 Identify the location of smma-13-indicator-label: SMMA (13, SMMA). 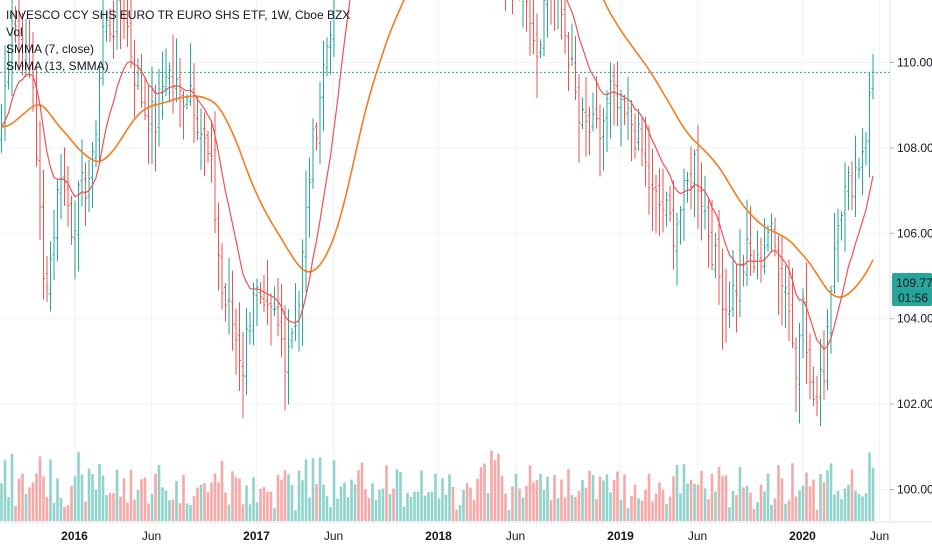
(57, 66).